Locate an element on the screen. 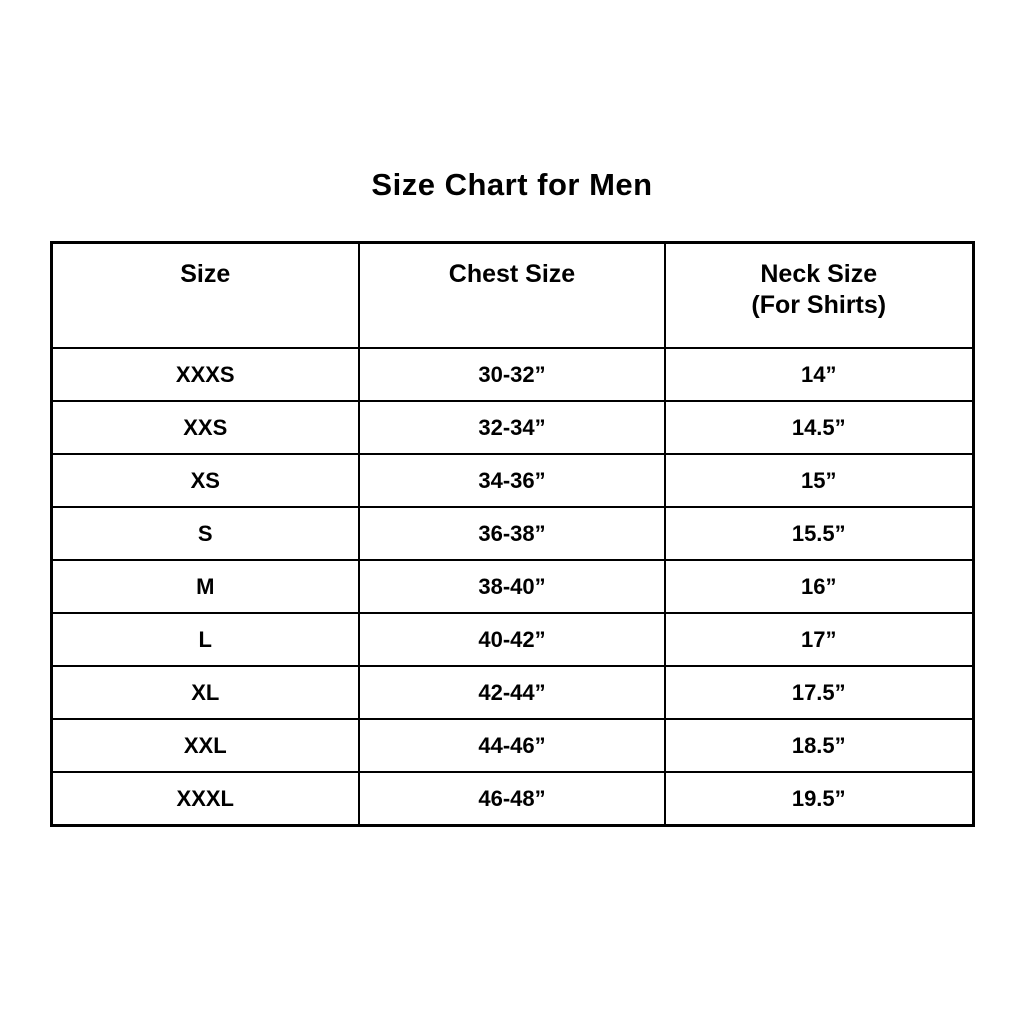 This screenshot has width=1024, height=1024. chest-size-cell: 34-36” is located at coordinates (512, 480).